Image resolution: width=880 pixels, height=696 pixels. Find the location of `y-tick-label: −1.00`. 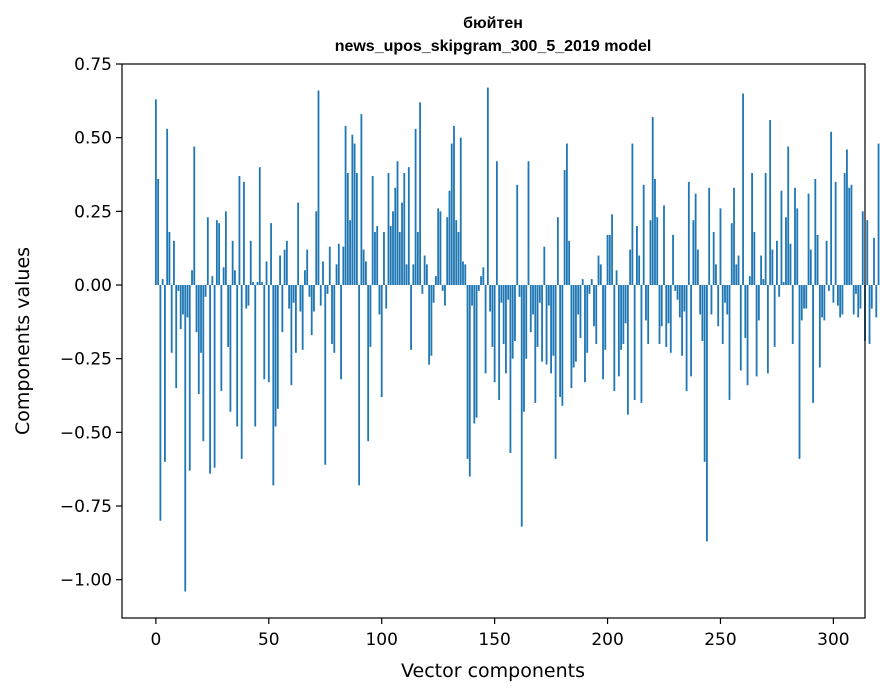

y-tick-label: −1.00 is located at coordinates (86, 581).